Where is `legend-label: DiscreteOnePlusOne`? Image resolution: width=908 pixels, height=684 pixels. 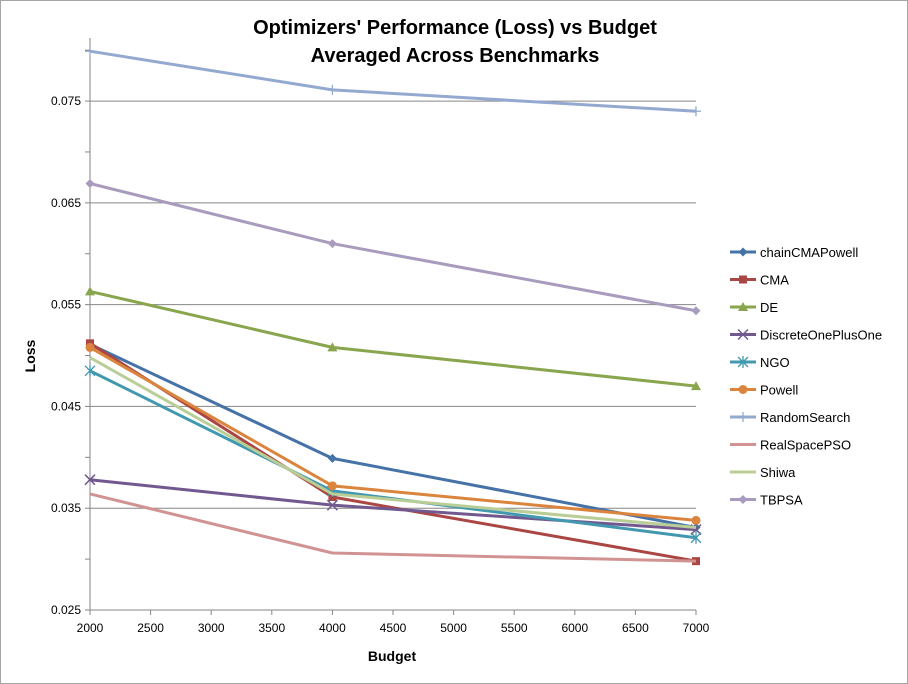 legend-label: DiscreteOnePlusOne is located at coordinates (821, 335).